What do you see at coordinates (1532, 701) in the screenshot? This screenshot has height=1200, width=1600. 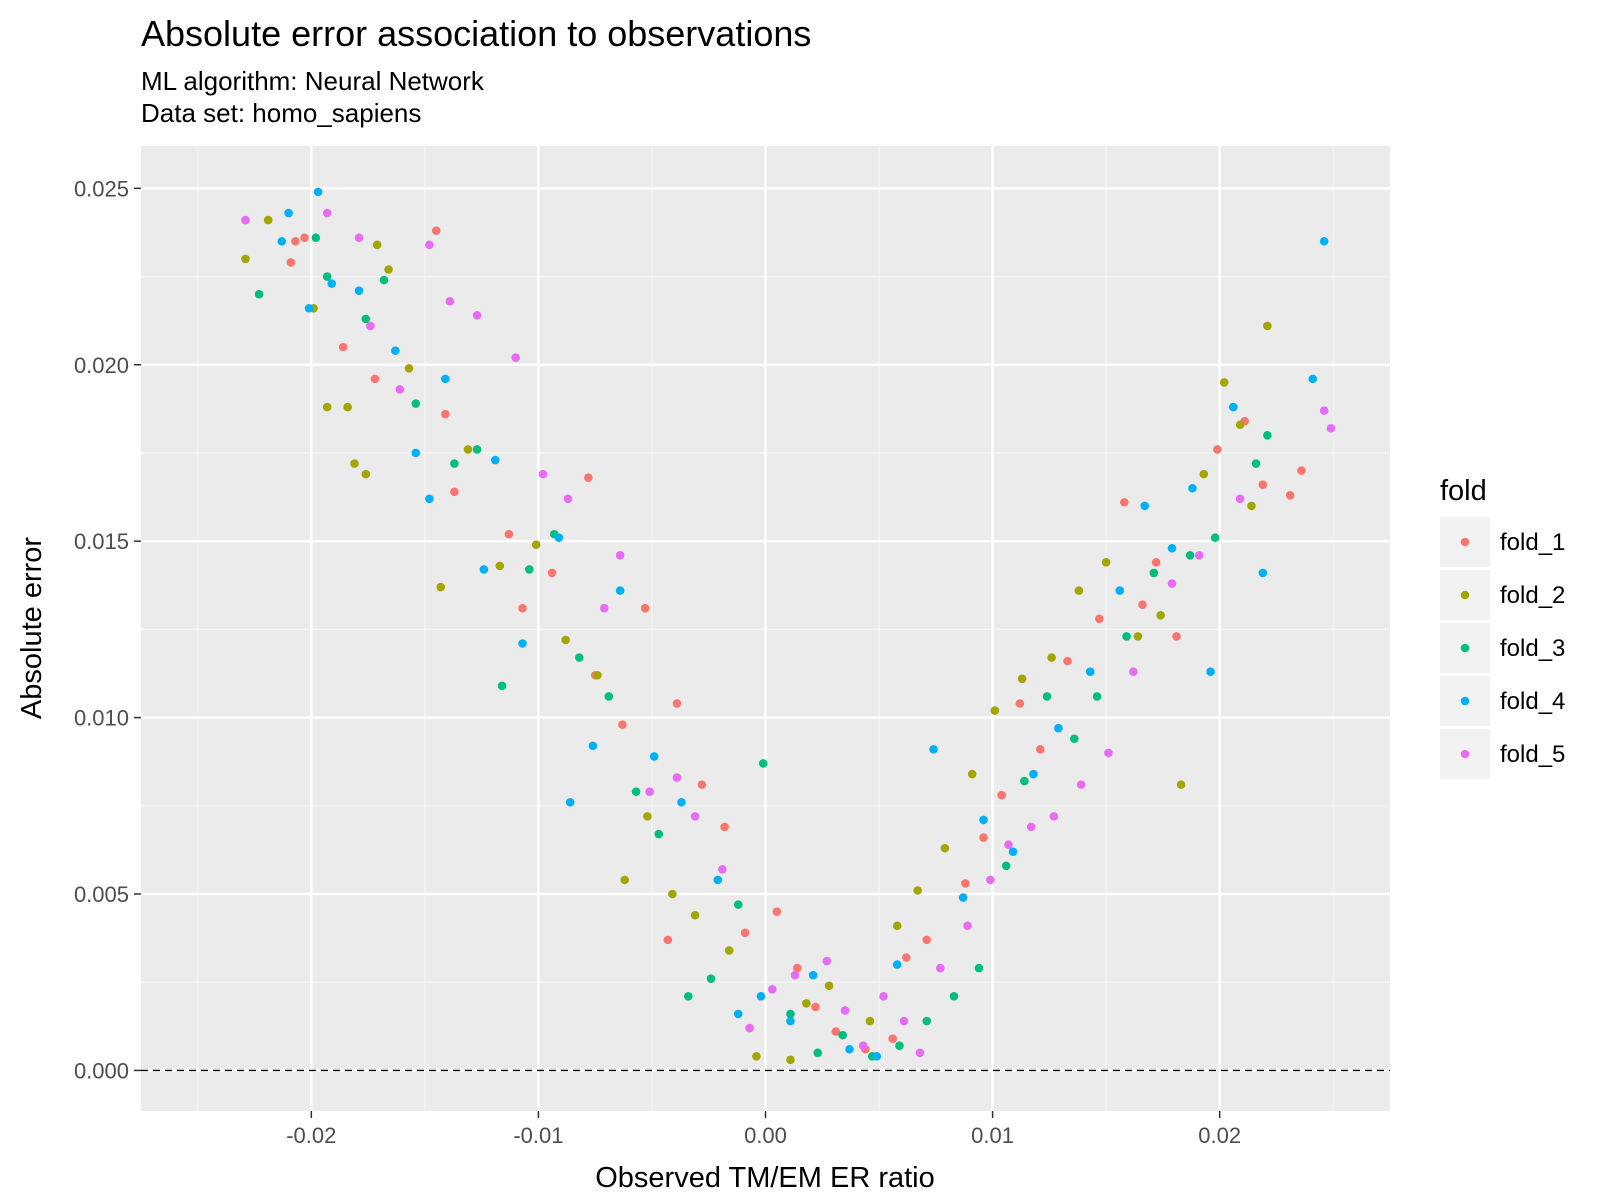 I see `legend-label: fold_4` at bounding box center [1532, 701].